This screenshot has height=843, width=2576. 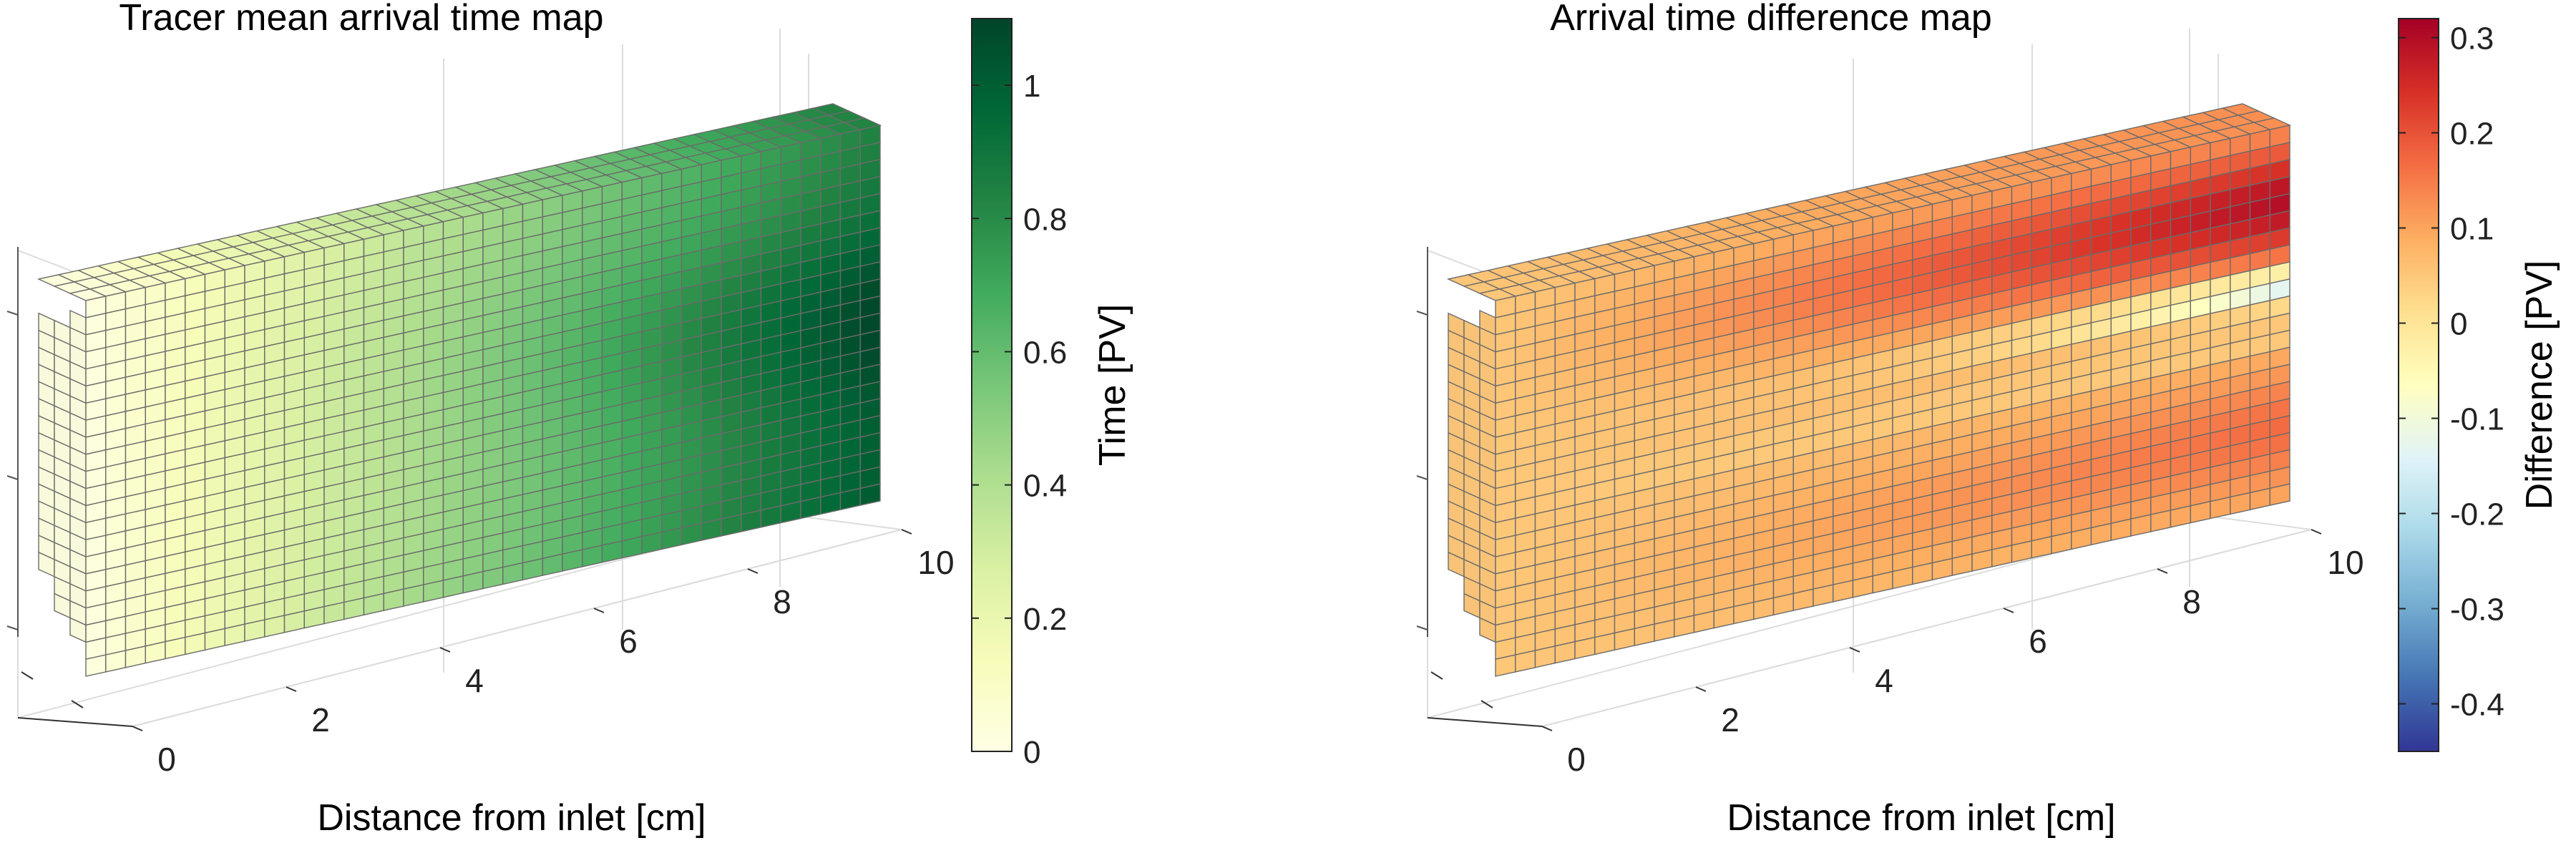 I want to click on chart-title: Tracer mean arrival time map, so click(x=361, y=19).